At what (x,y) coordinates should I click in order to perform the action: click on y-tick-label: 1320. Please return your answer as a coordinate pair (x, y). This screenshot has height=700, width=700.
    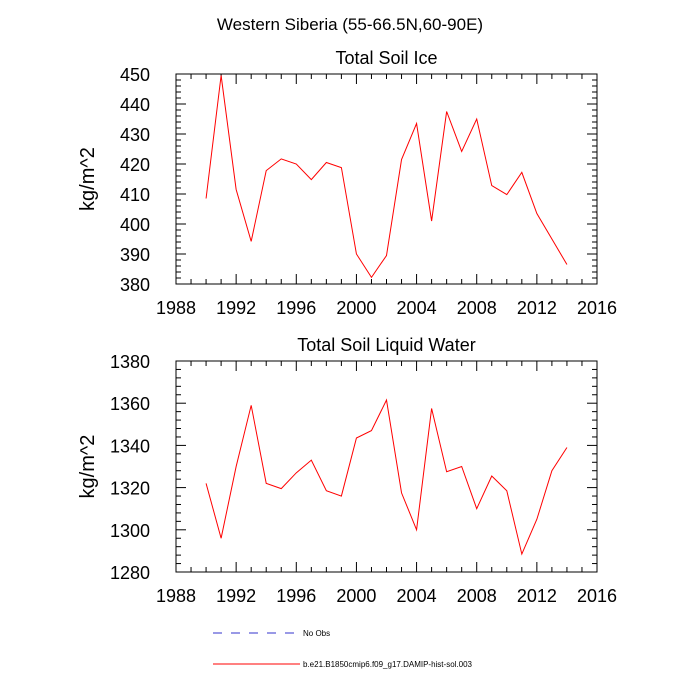
    Looking at the image, I should click on (130, 489).